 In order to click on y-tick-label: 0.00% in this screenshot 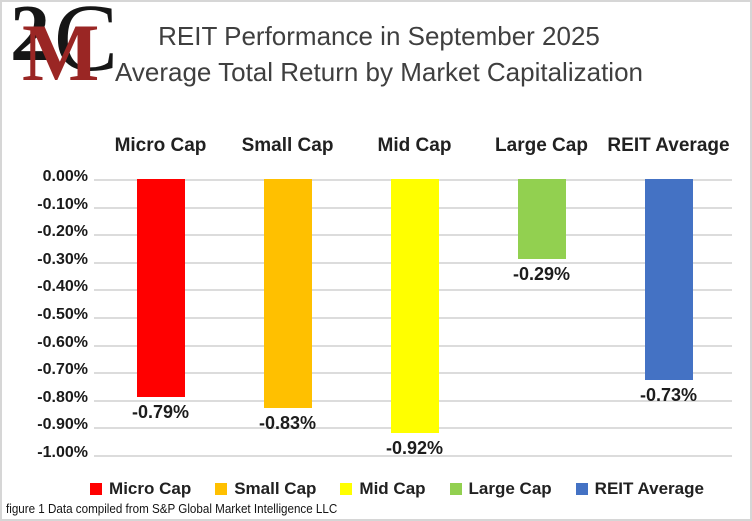, I will do `click(65, 176)`.